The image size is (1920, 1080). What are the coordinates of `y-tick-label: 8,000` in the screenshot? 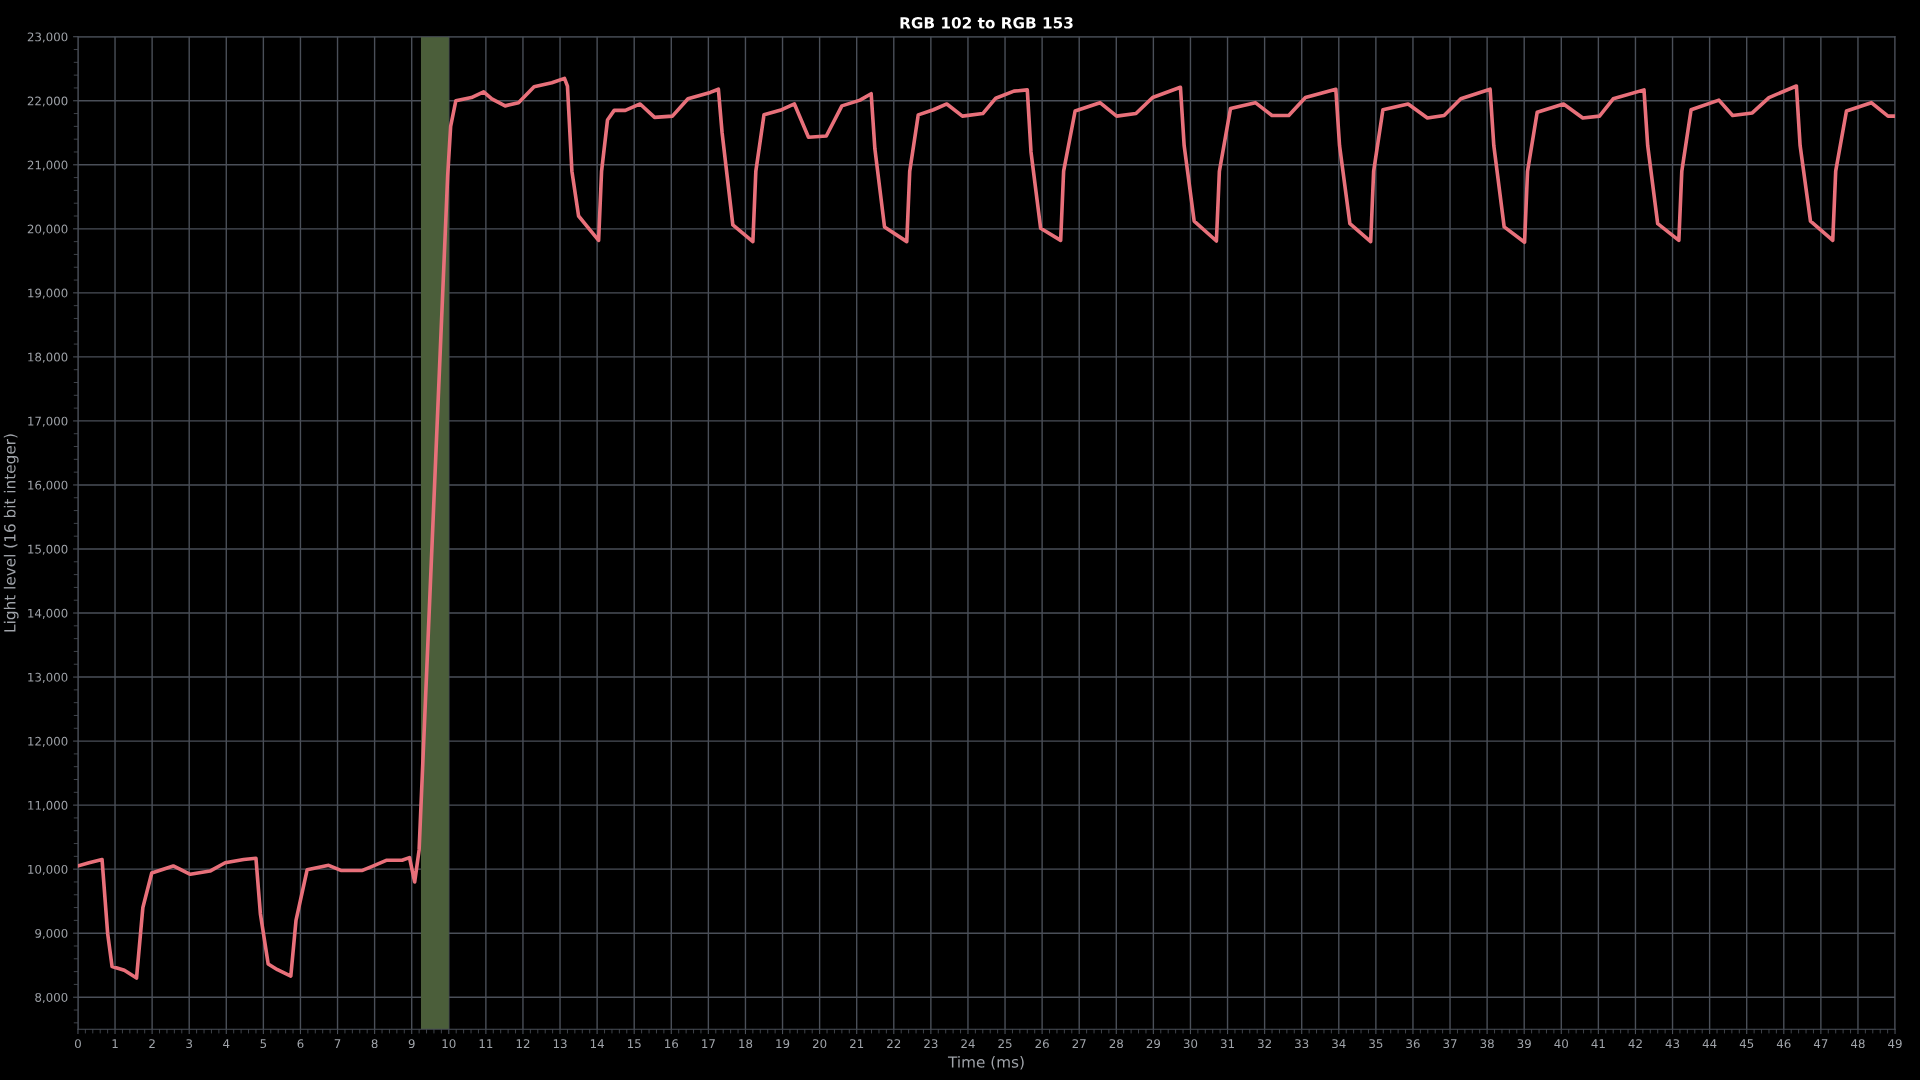 It's located at (51, 998).